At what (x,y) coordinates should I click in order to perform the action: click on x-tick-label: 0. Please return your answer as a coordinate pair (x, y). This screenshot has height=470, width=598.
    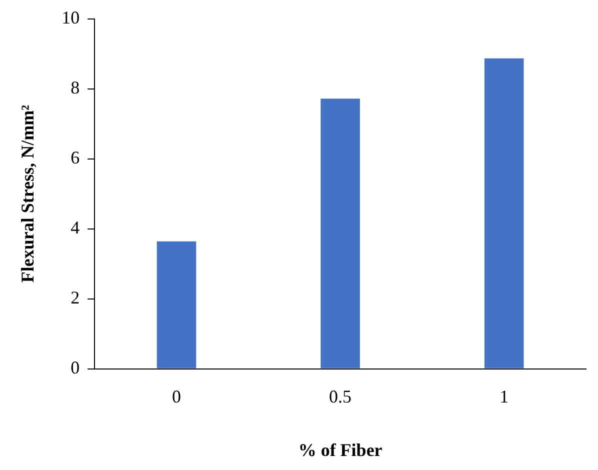
    Looking at the image, I should click on (176, 396).